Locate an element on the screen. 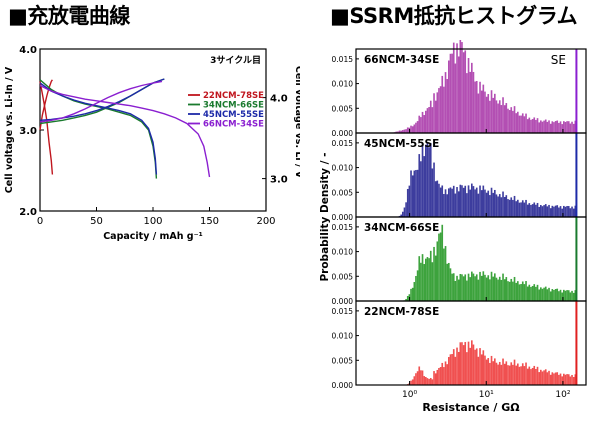 The image size is (609, 430). y-tick-label-1-3: 0.015 is located at coordinates (343, 143).